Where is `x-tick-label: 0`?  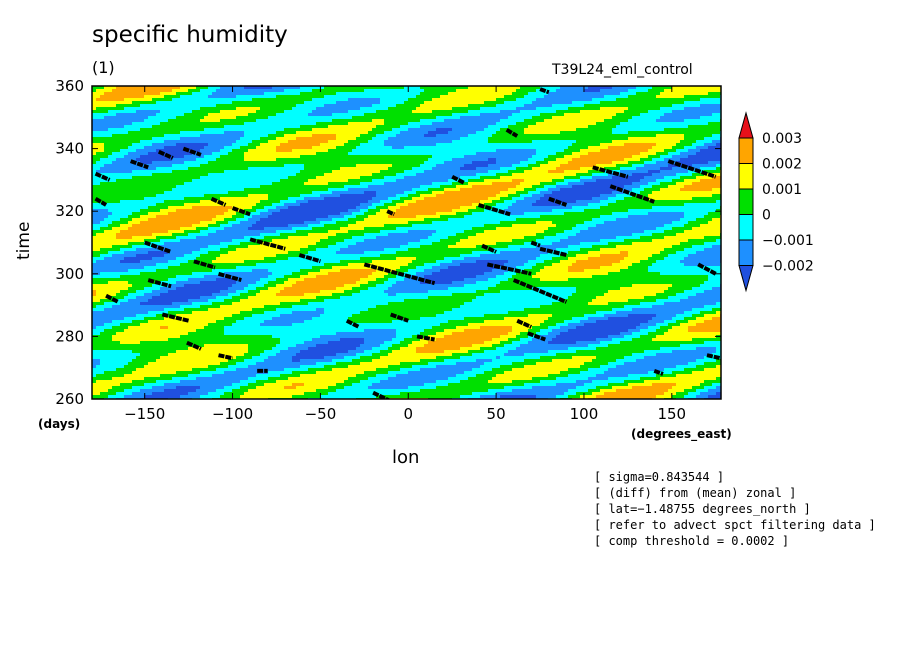
x-tick-label: 0 is located at coordinates (408, 414).